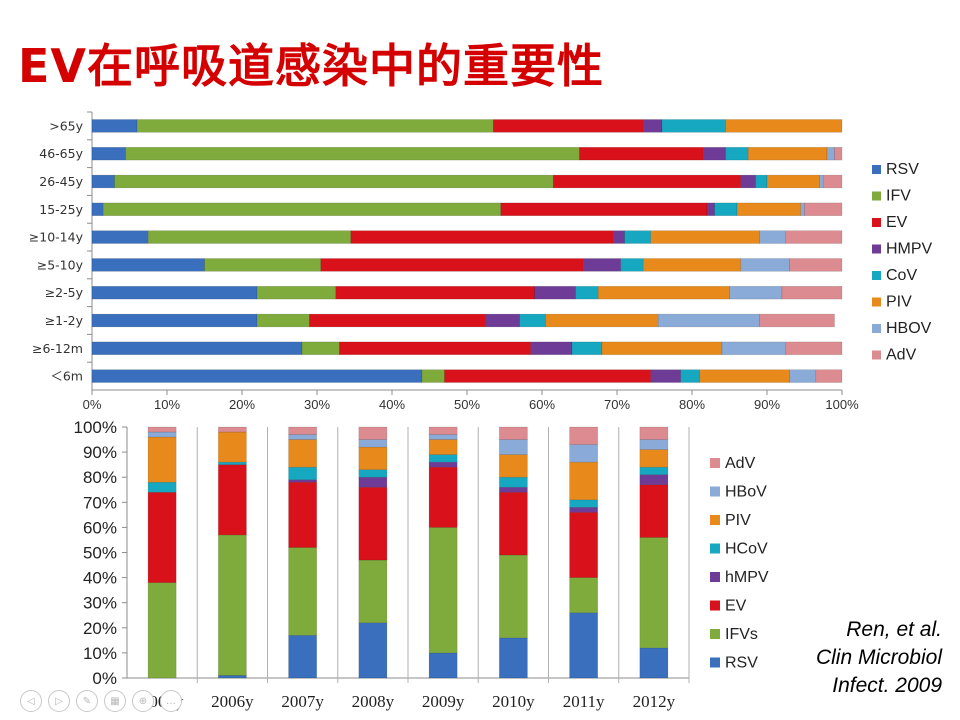 This screenshot has height=720, width=960. Describe the element at coordinates (92, 404) in the screenshot. I see `x-tick-label: 0%` at that location.